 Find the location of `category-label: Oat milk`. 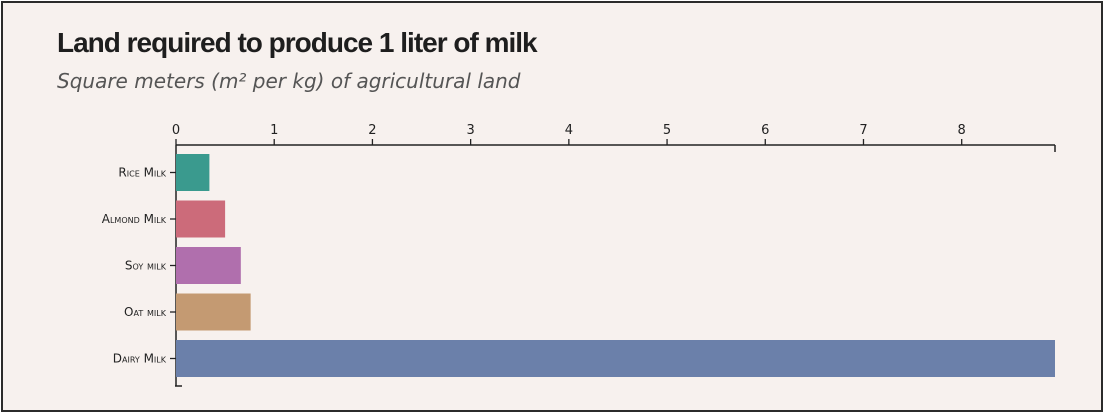

category-label: Oat milk is located at coordinates (145, 312).